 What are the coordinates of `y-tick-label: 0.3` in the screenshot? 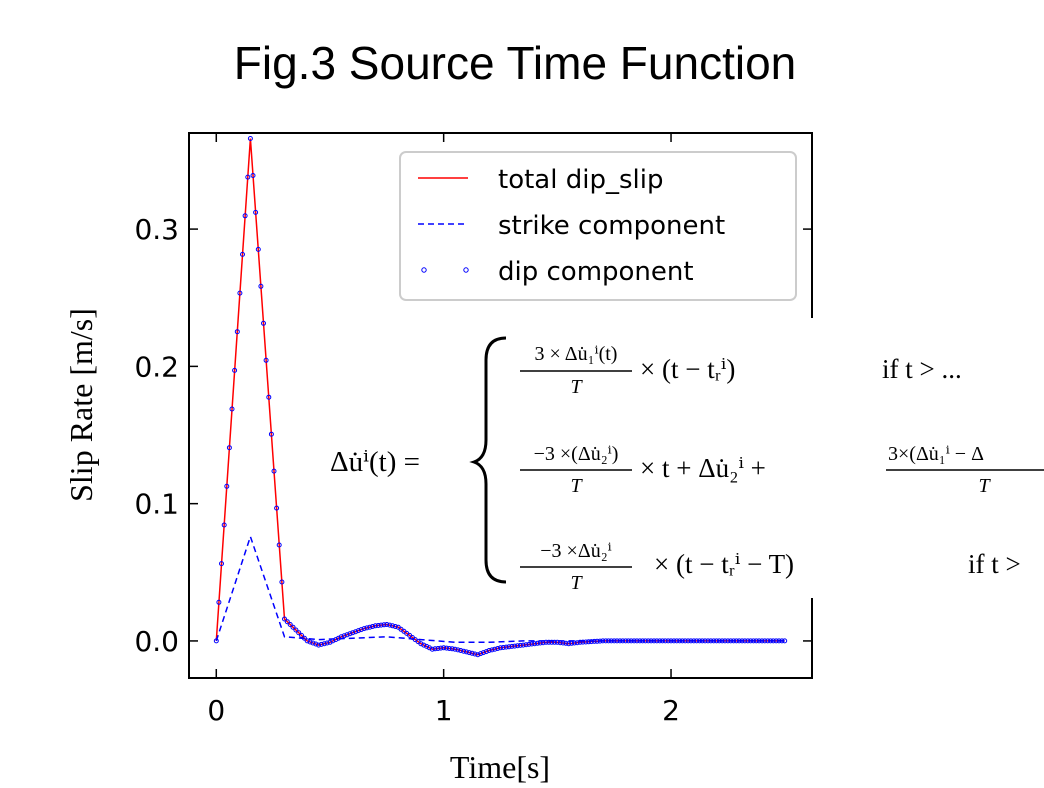 It's located at (156, 229).